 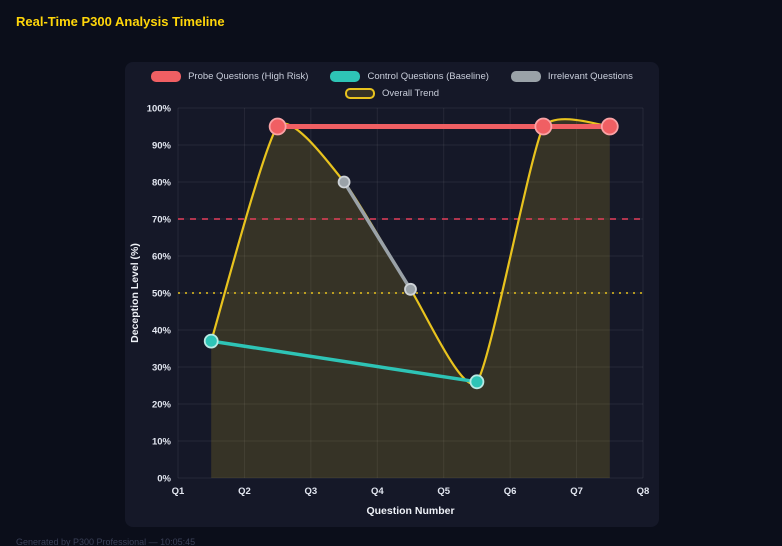 What do you see at coordinates (162, 368) in the screenshot?
I see `svg-text: 30%` at bounding box center [162, 368].